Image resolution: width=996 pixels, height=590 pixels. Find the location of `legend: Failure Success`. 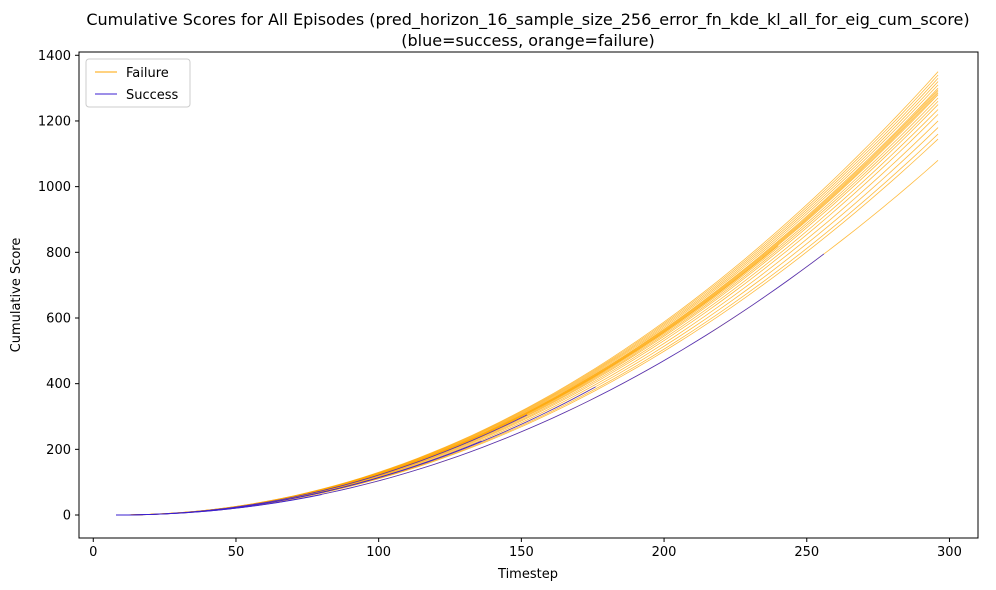

legend: Failure Success is located at coordinates (138, 83).